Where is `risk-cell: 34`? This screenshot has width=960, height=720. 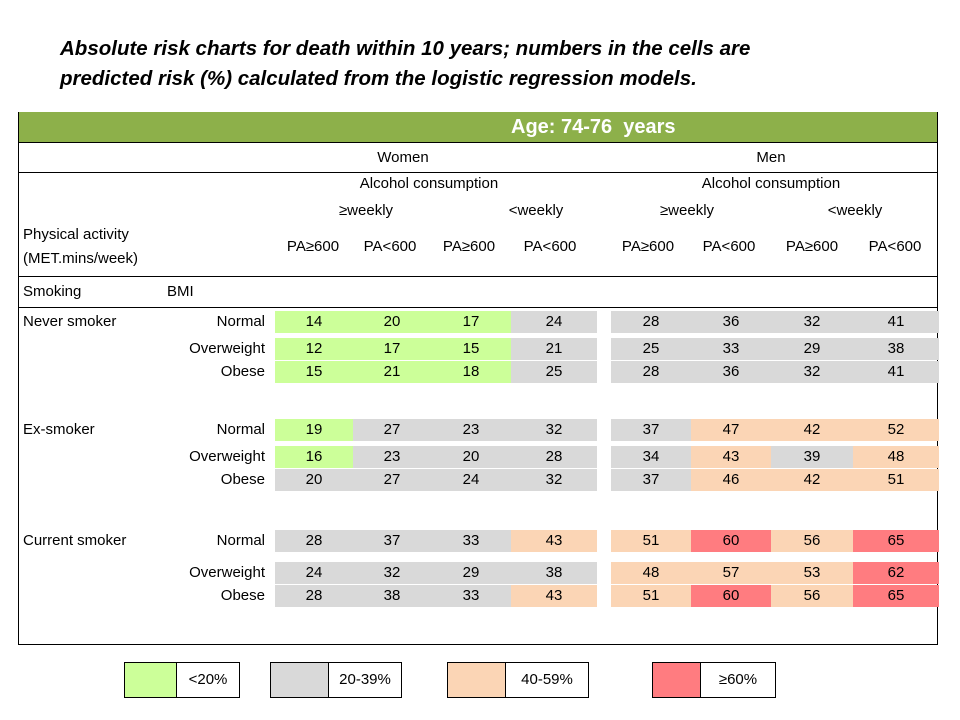
risk-cell: 34 is located at coordinates (651, 457).